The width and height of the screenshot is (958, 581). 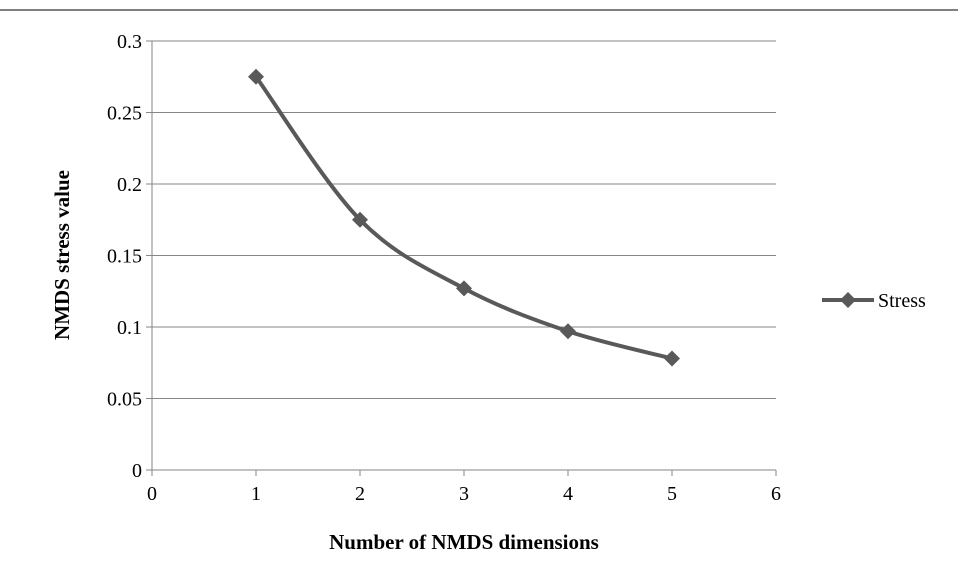 What do you see at coordinates (464, 494) in the screenshot?
I see `x-tick-label: 3` at bounding box center [464, 494].